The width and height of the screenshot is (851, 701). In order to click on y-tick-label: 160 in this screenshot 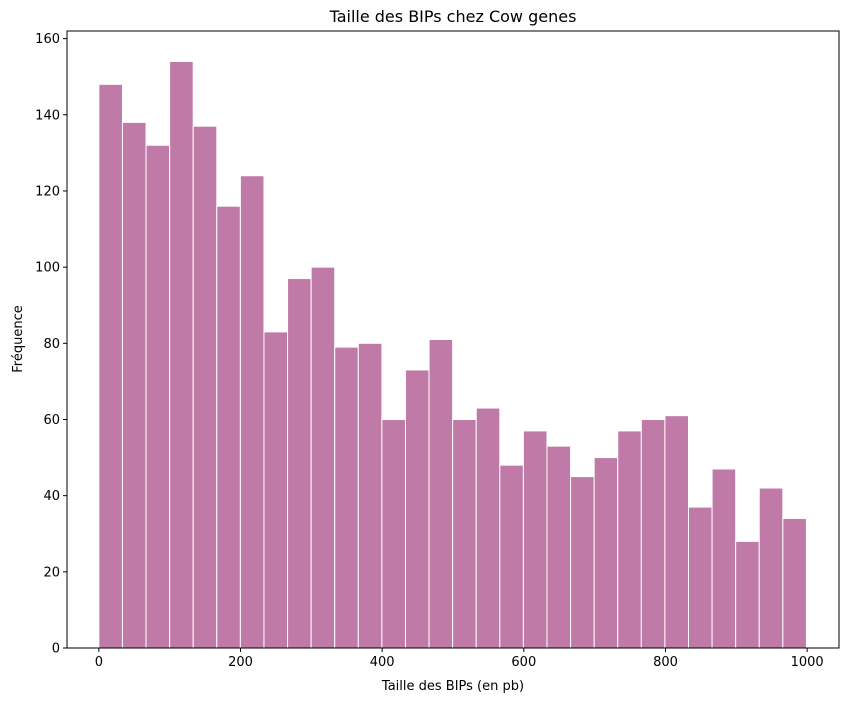, I will do `click(47, 39)`.